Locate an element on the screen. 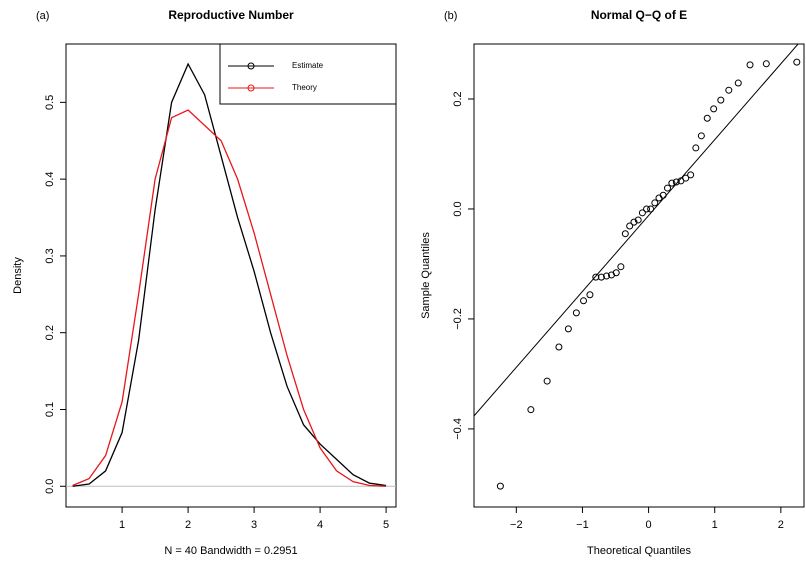 The image size is (806, 562). legend-label: Estimate is located at coordinates (308, 65).